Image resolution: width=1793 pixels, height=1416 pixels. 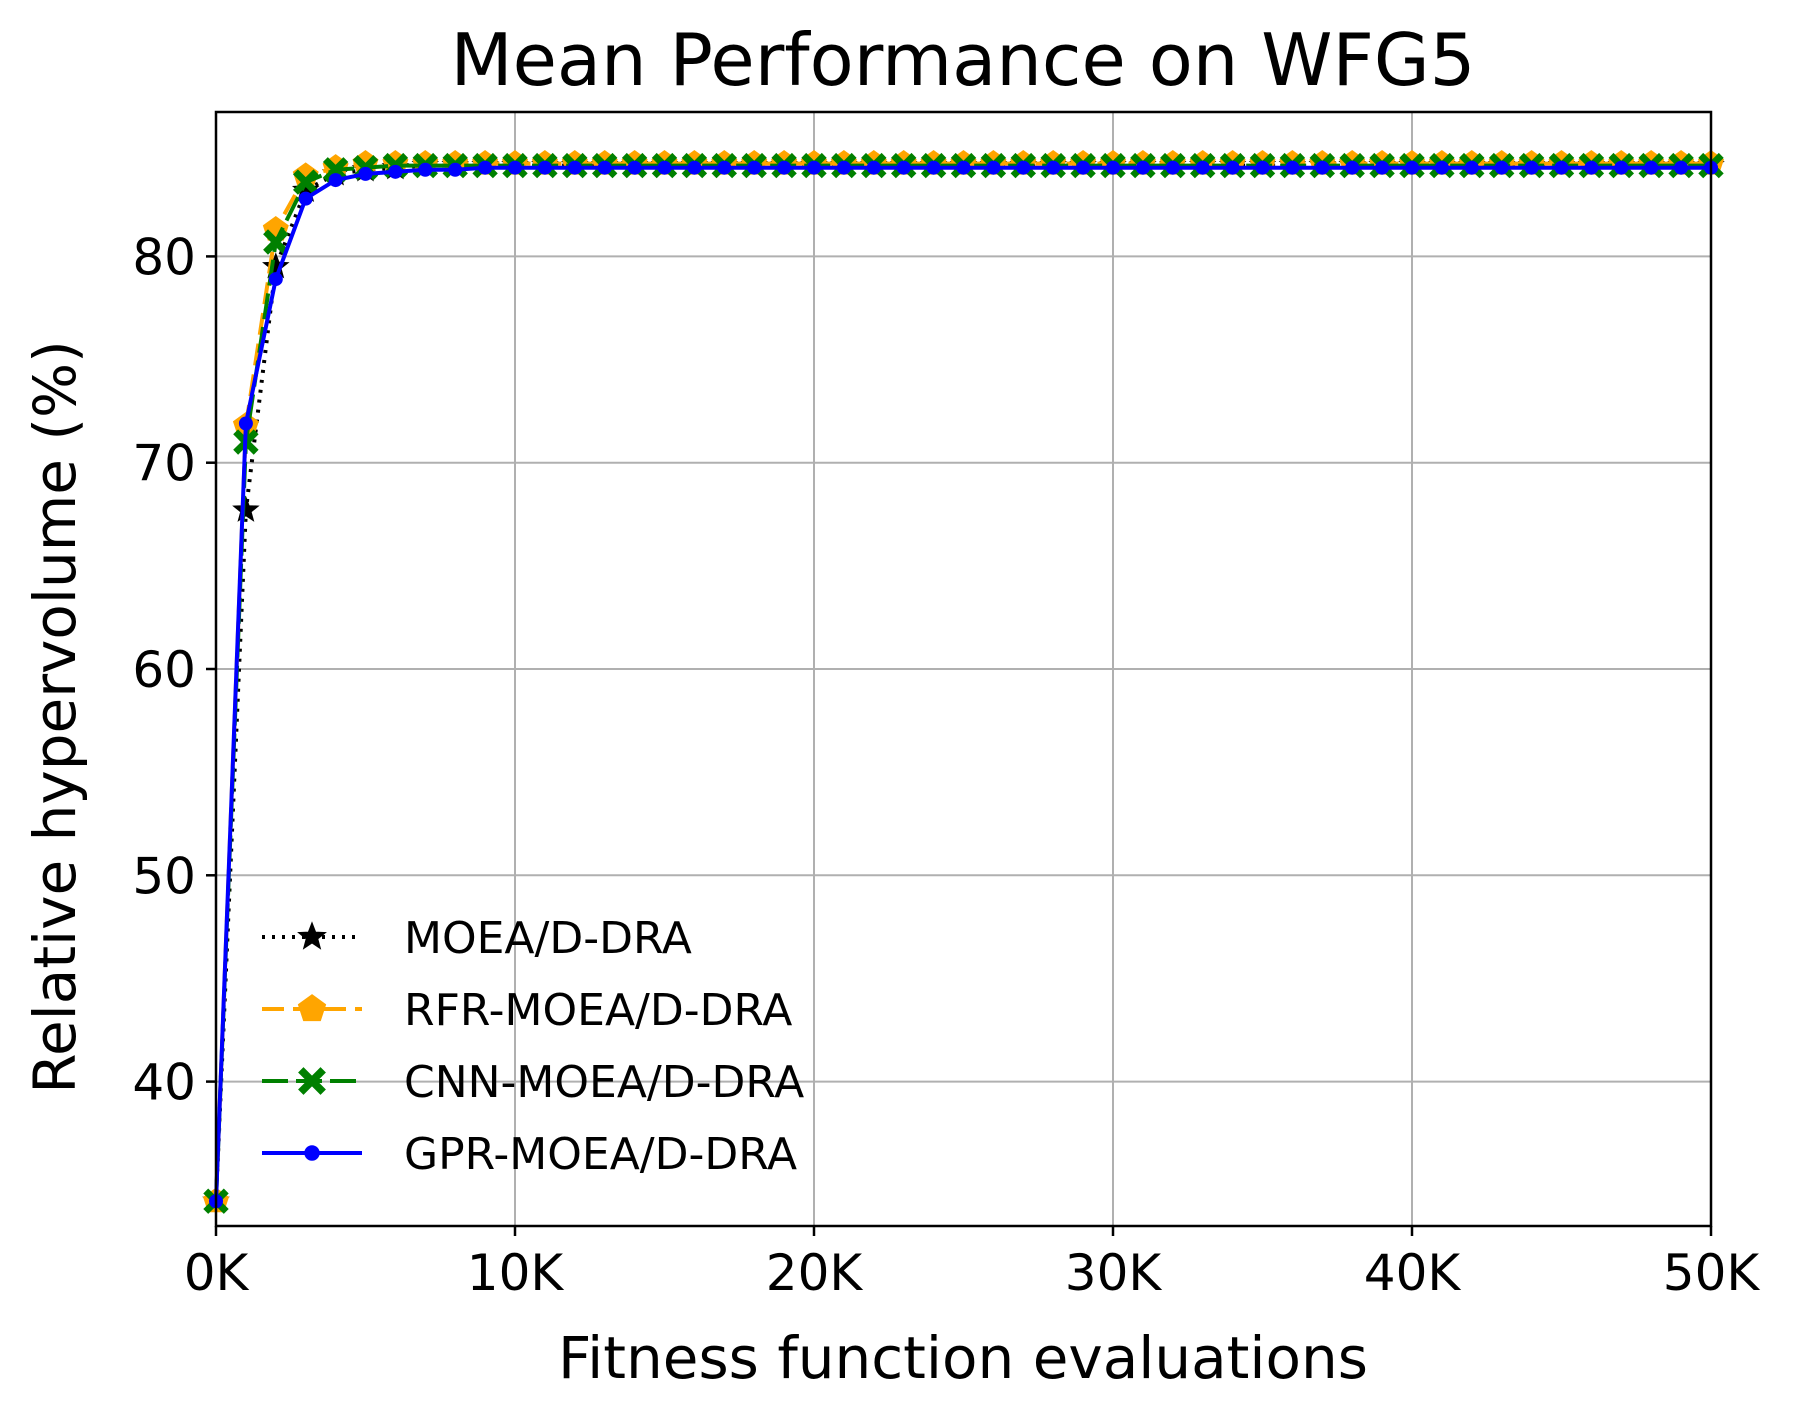 I want to click on x-tick-label: 50K, so click(x=1712, y=1273).